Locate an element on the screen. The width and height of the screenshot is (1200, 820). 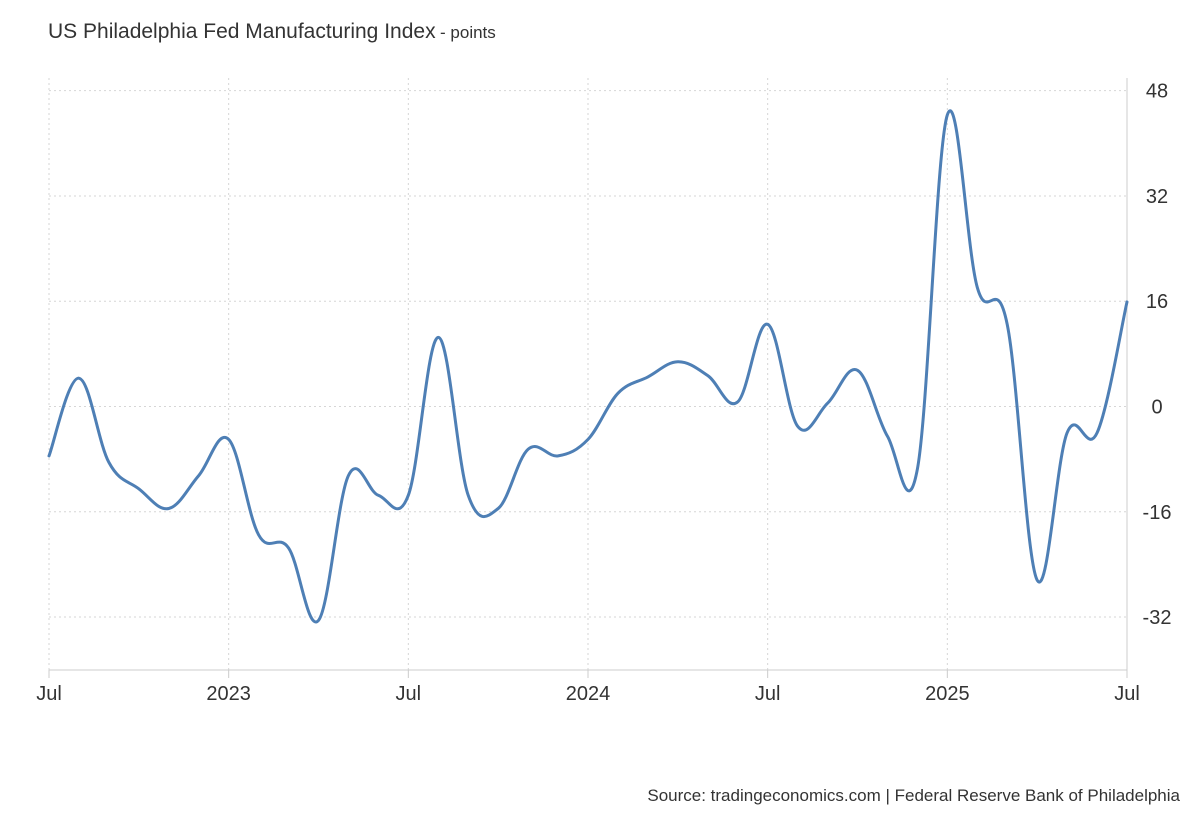
x-tick-labels: Jul 2023 Jul 2024 Jul 2025 Jul is located at coordinates (588, 694).